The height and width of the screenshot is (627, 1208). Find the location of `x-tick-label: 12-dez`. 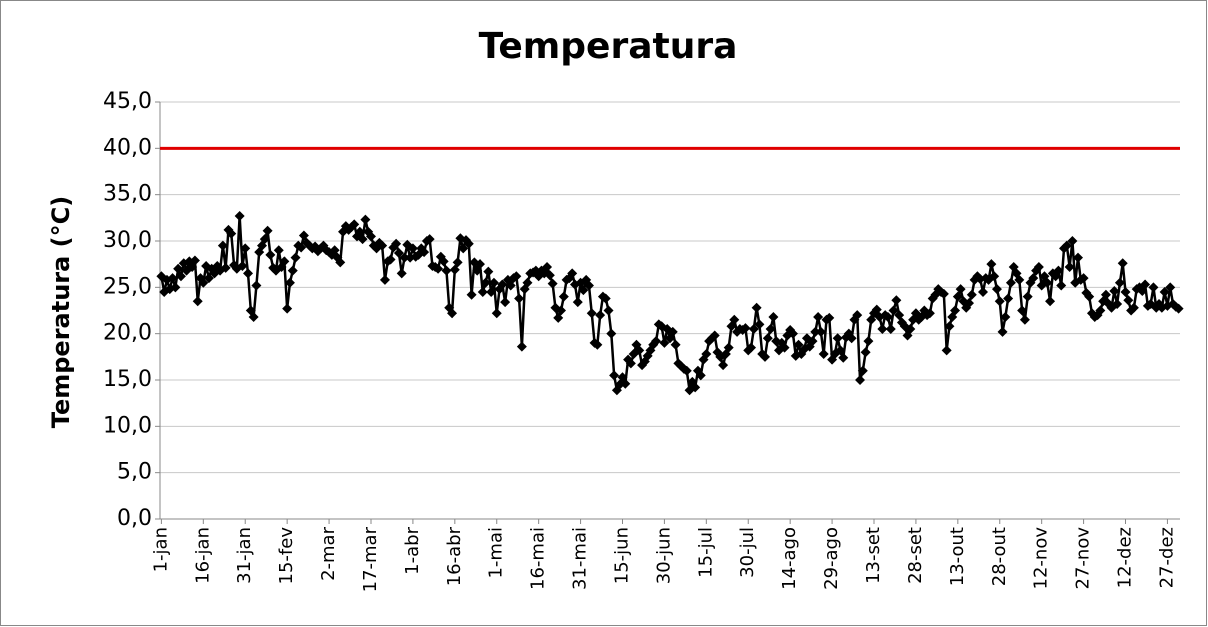

x-tick-label: 12-dez is located at coordinates (1125, 557).